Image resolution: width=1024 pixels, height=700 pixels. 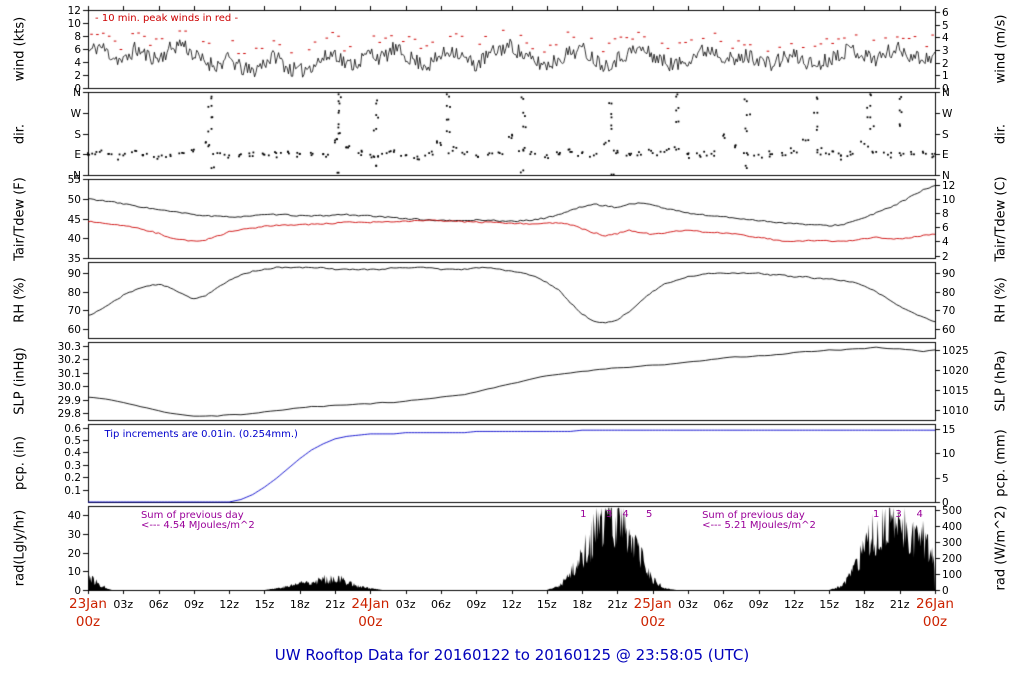 What do you see at coordinates (192, 515) in the screenshot?
I see `annotation-rad-0: Sum of previous day` at bounding box center [192, 515].